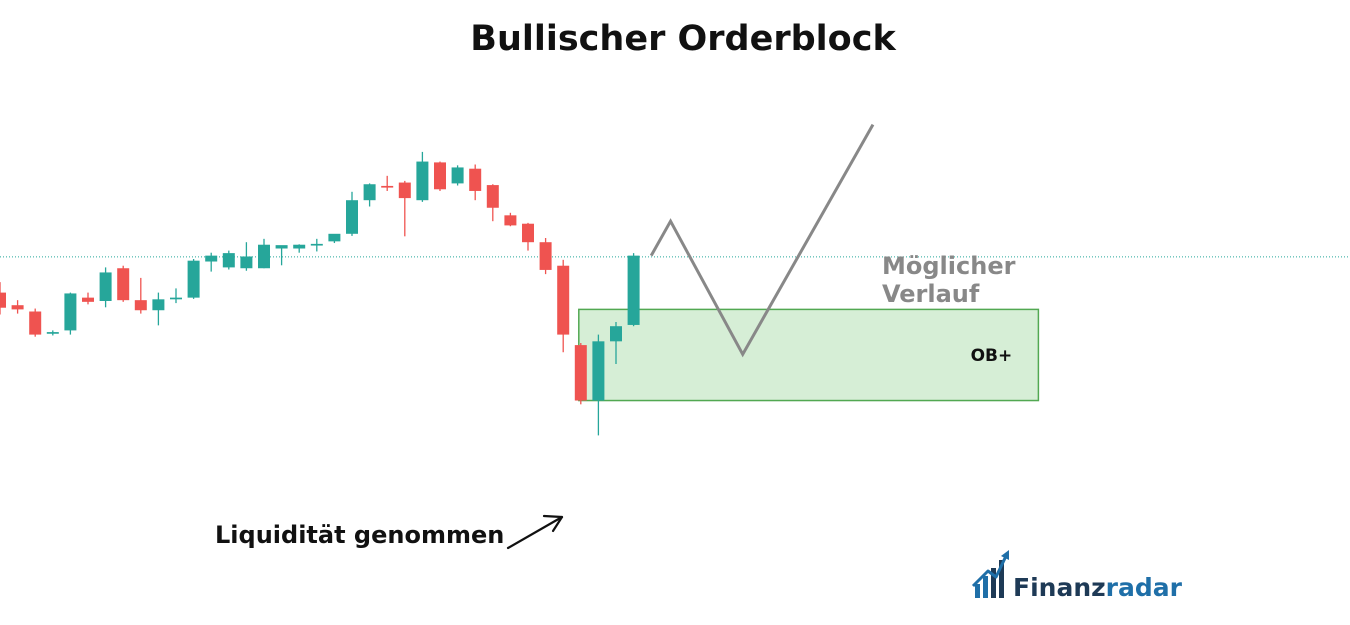  Describe the element at coordinates (809, 355) in the screenshot. I see `order-block-zone` at that location.